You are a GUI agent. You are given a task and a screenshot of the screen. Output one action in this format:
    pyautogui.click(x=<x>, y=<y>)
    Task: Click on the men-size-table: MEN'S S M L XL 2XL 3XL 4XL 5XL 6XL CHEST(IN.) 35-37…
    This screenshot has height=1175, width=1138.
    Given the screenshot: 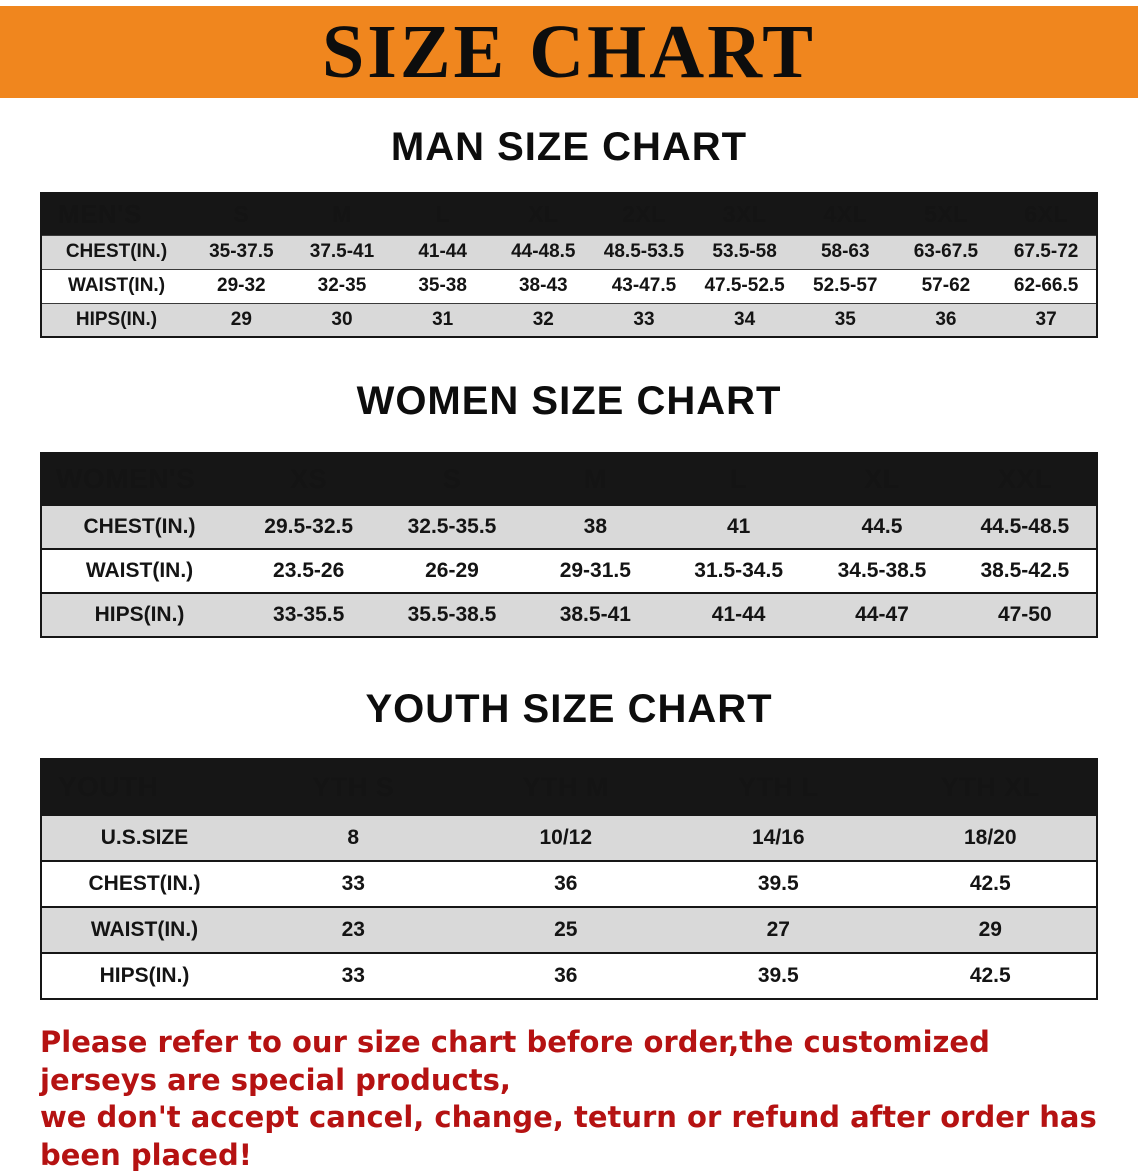 What is the action you would take?
    pyautogui.click(x=569, y=265)
    